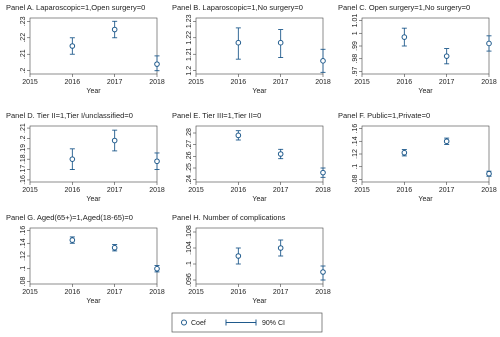  Describe the element at coordinates (184, 322) in the screenshot. I see `legend-point` at that location.